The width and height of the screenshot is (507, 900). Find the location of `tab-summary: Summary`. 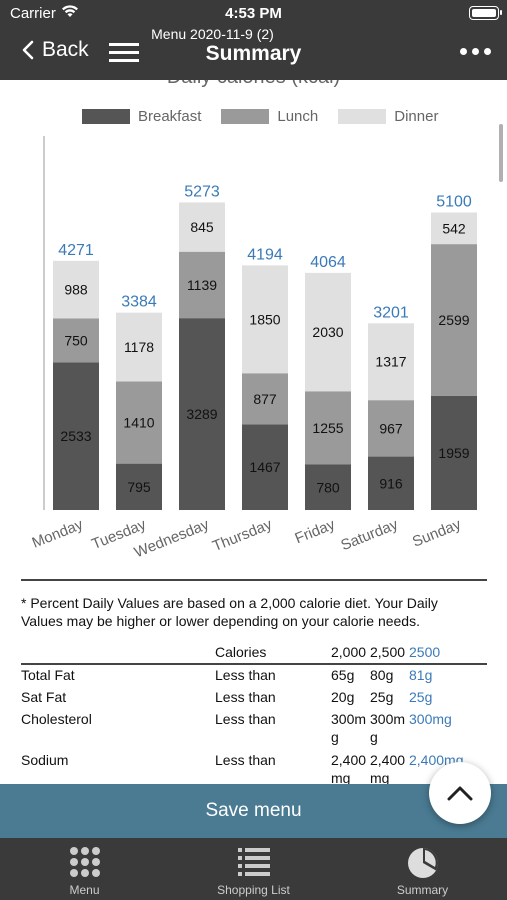

tab-summary: Summary is located at coordinates (422, 869).